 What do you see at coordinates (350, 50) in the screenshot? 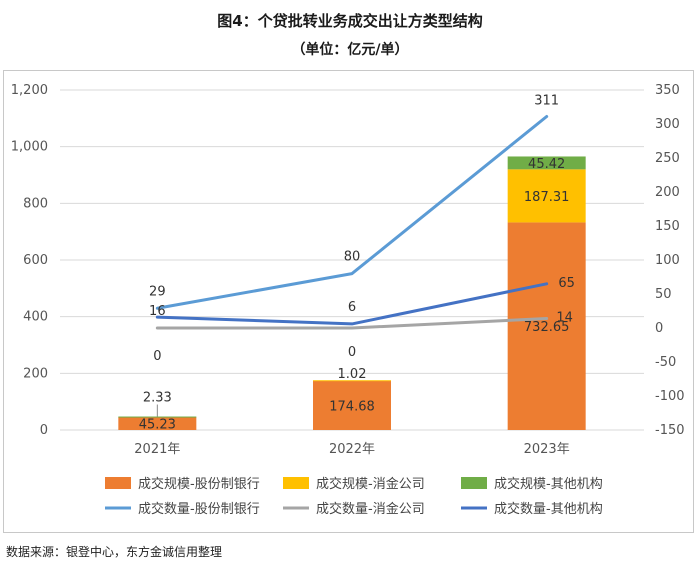
I see `chart-subtitle: （单位：亿元/单）` at bounding box center [350, 50].